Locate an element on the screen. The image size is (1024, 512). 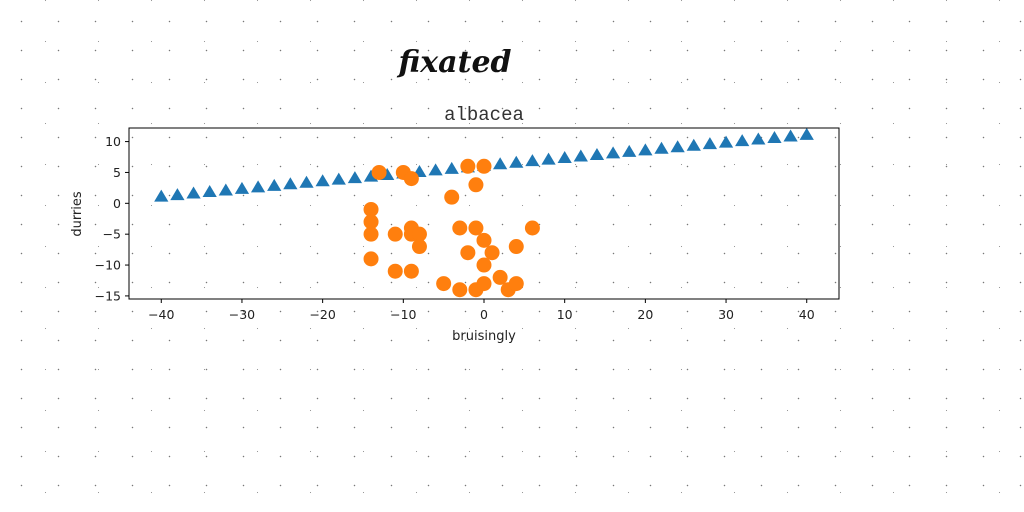
x-tick-label: 20 is located at coordinates (645, 314).